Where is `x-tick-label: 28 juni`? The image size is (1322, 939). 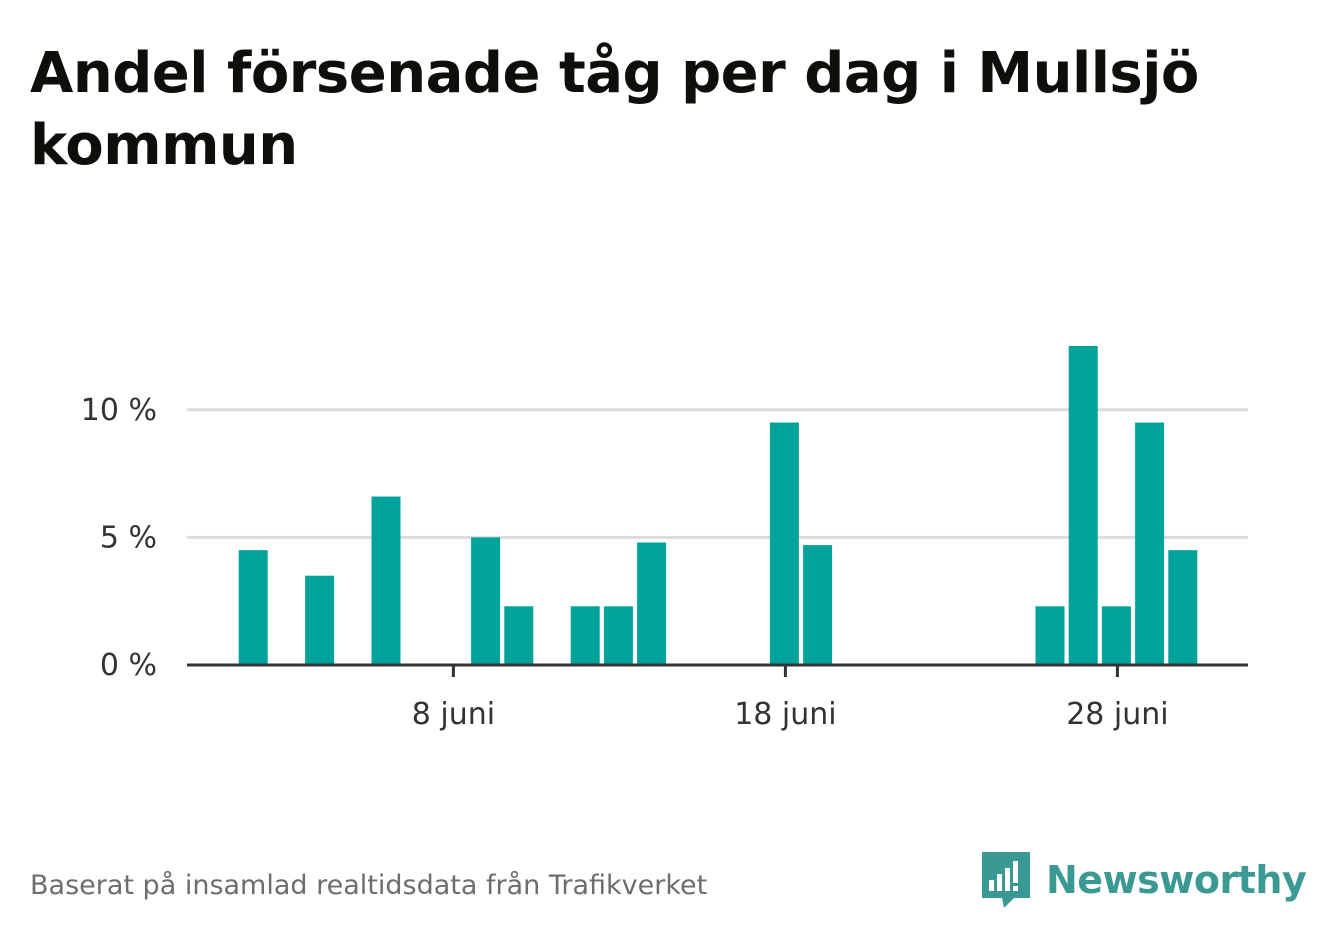 x-tick-label: 28 juni is located at coordinates (1117, 714).